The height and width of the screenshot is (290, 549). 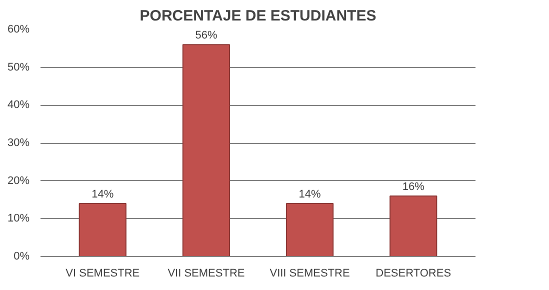 What do you see at coordinates (18, 30) in the screenshot?
I see `y-tick-label: 60%` at bounding box center [18, 30].